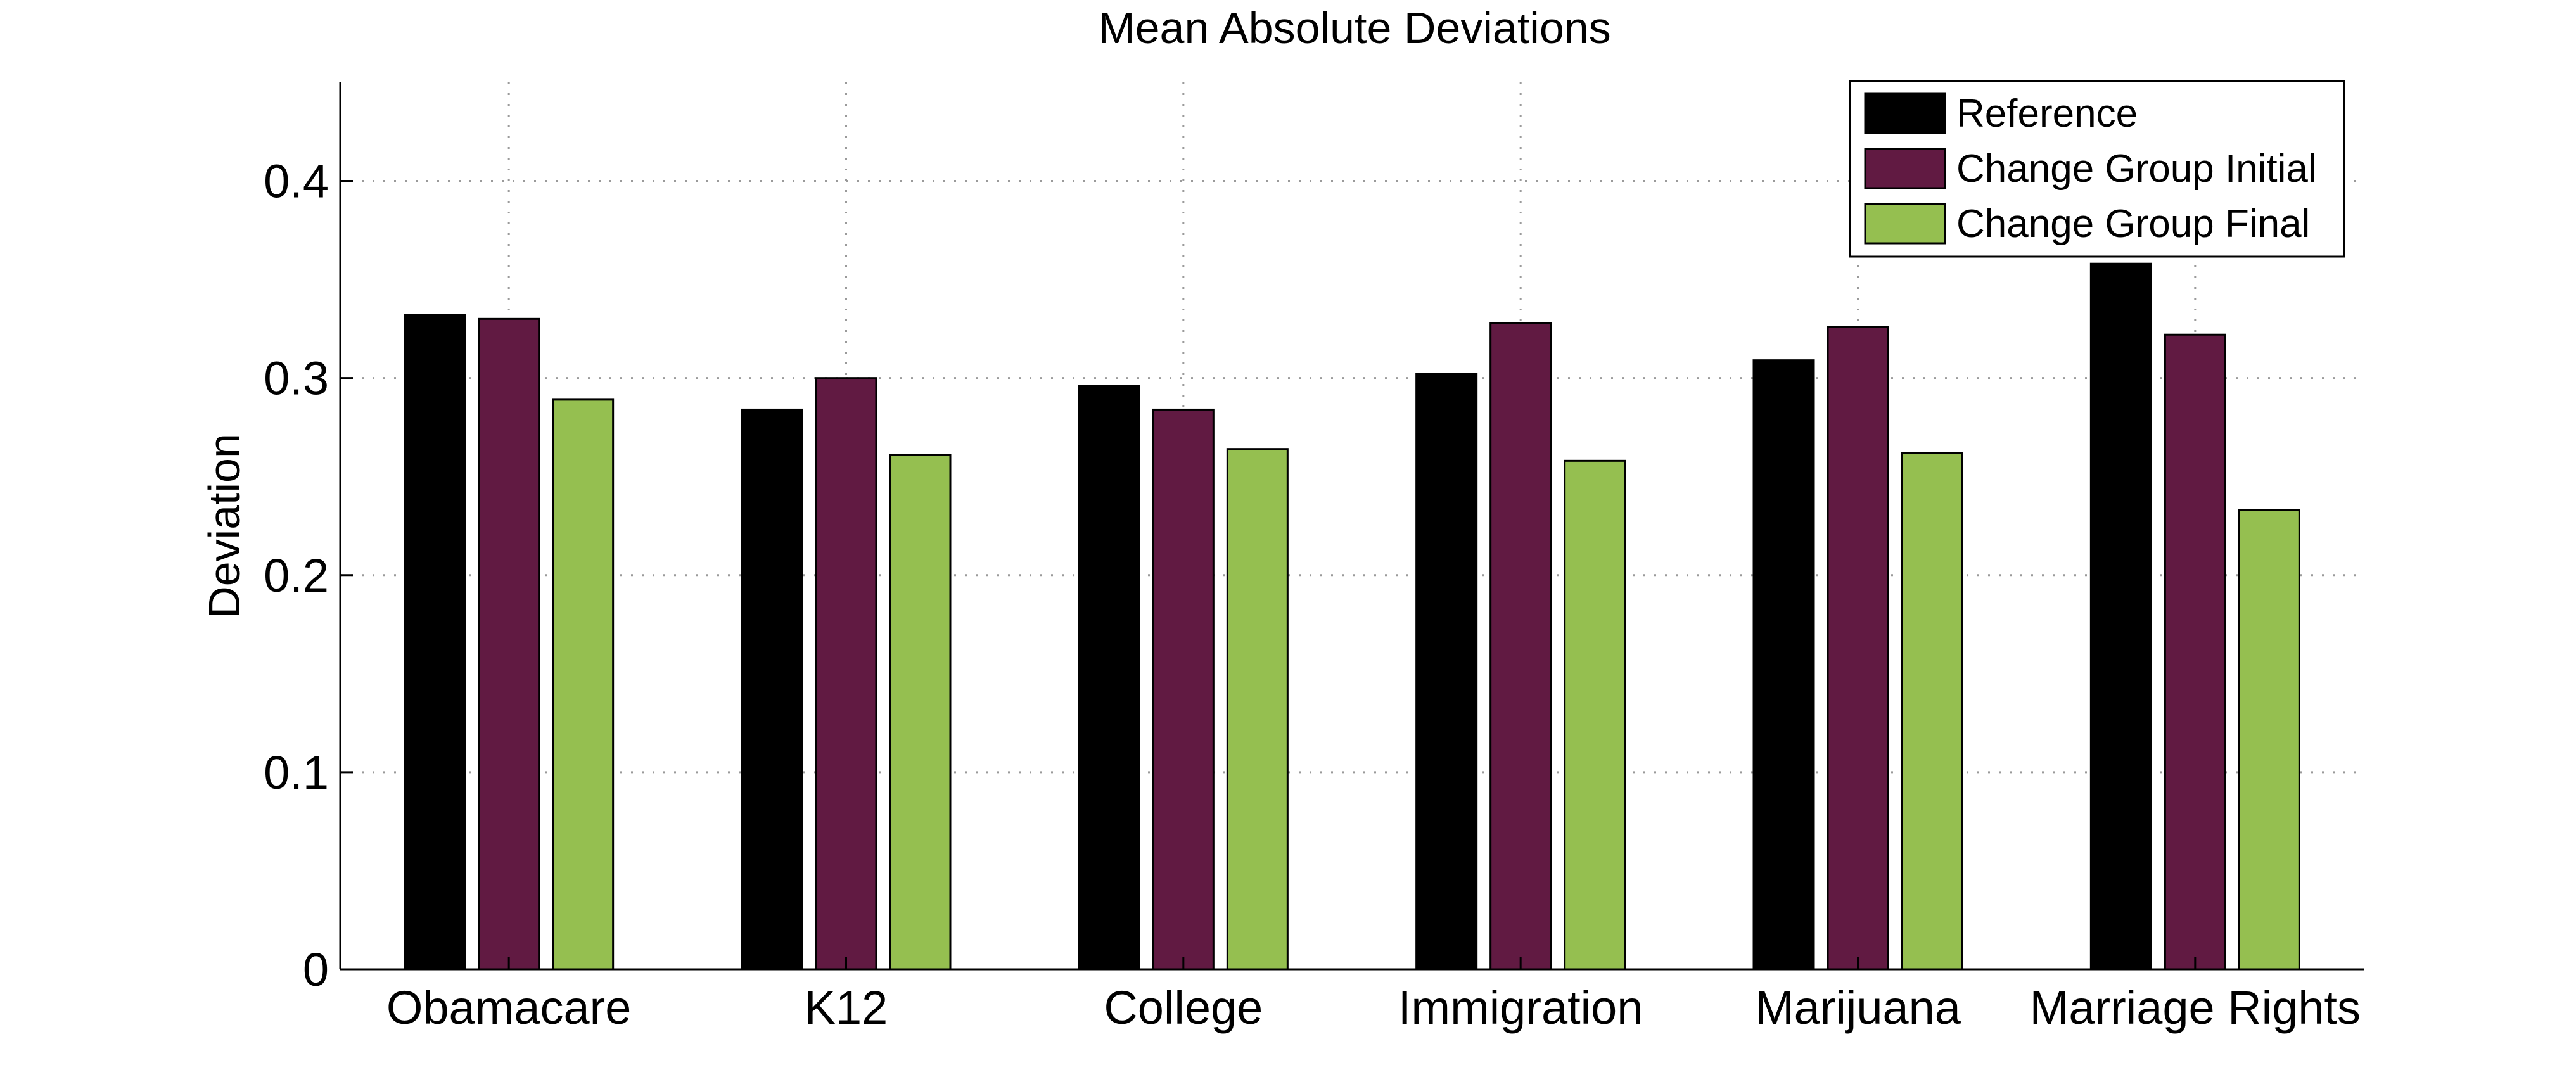 Image resolution: width=2576 pixels, height=1077 pixels. Describe the element at coordinates (224, 525) in the screenshot. I see `y-axis-label: Deviation` at that location.